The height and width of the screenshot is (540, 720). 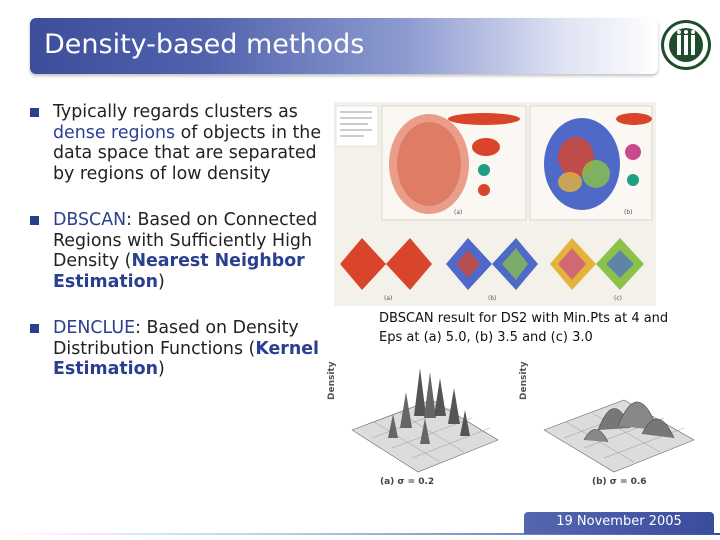 I want to click on dbscan-figure-top: (a) (b), so click(x=495, y=166).